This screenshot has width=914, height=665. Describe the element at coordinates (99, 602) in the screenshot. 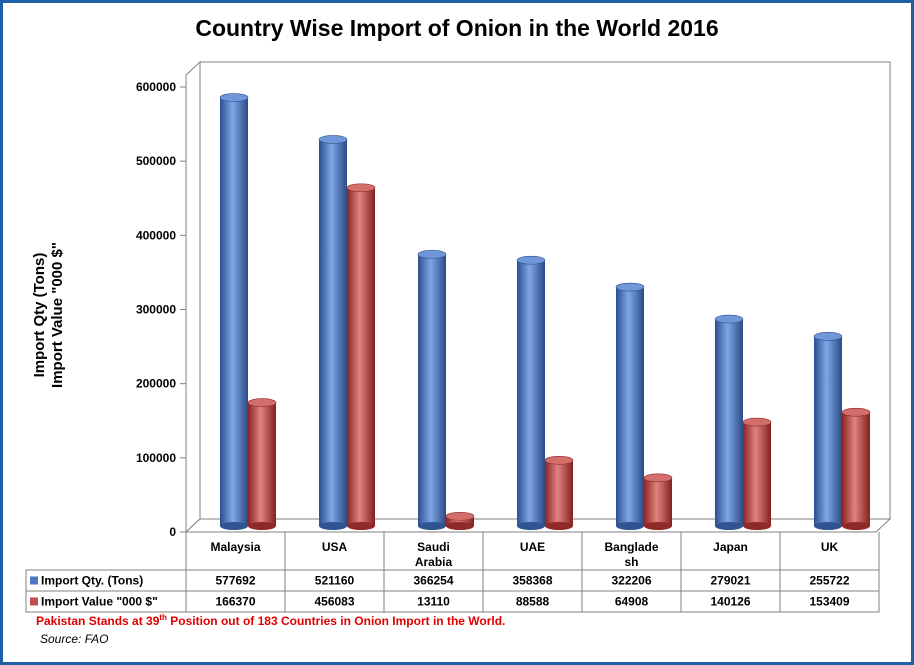

I see `legend-label: Import Value "000 $"` at that location.